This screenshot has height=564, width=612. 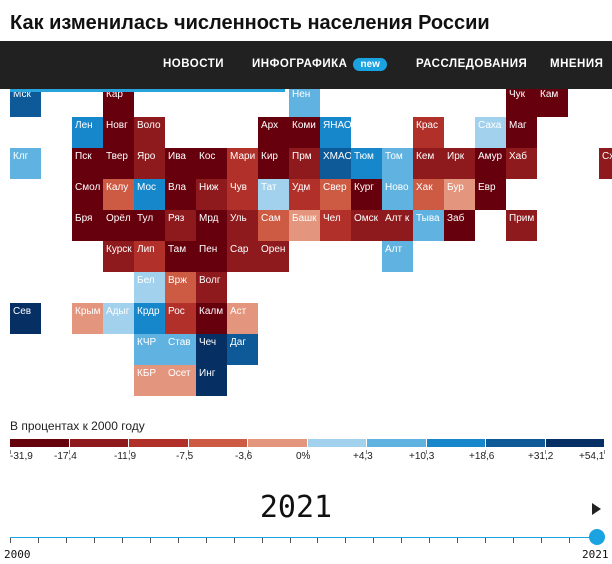 I want to click on region-tile: Смол, so click(x=87, y=194).